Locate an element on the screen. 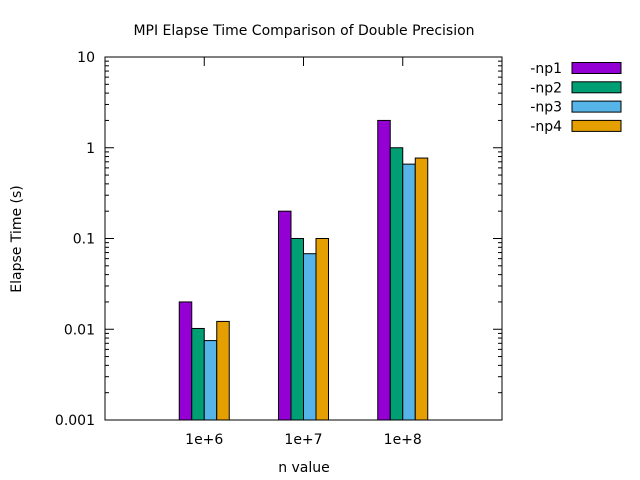 The width and height of the screenshot is (640, 480). bar-np2-1e+7 is located at coordinates (297, 329).